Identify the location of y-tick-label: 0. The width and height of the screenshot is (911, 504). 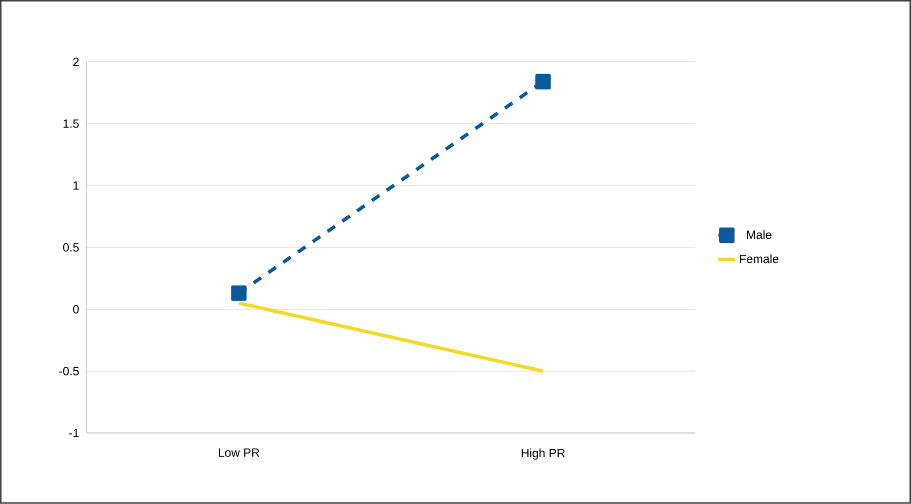
(76, 309).